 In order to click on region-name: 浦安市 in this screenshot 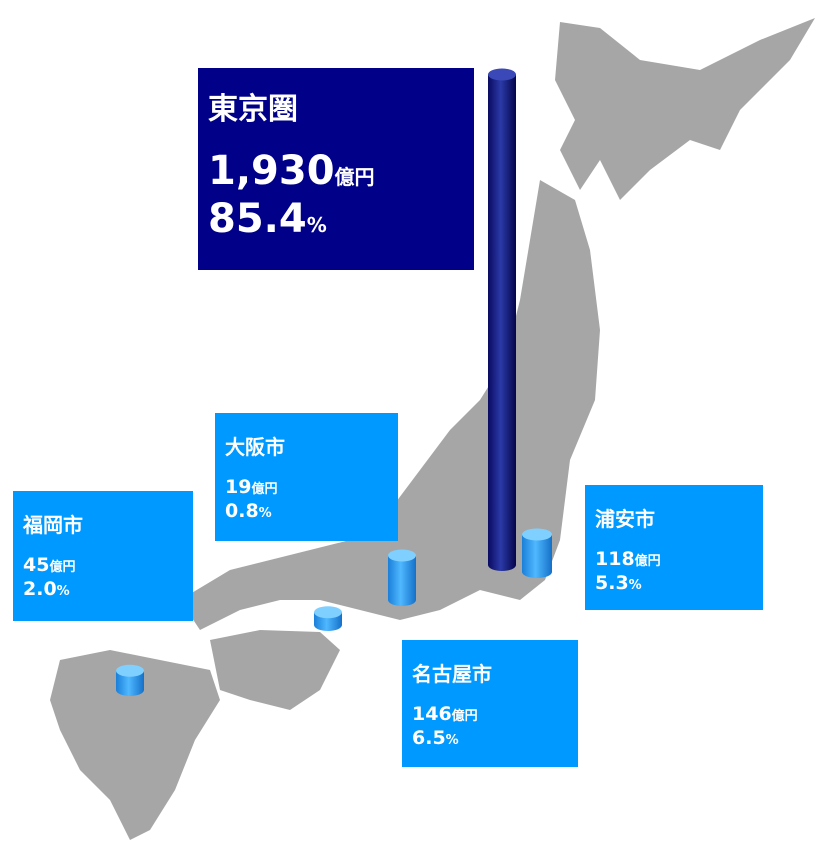, I will do `click(625, 519)`.